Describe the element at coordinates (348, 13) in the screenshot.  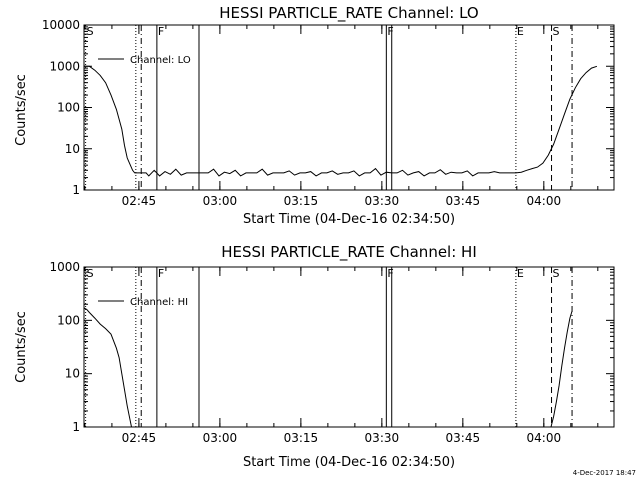
I see `chart-title: HESSI PARTICLE_RATE Channel: LO` at that location.